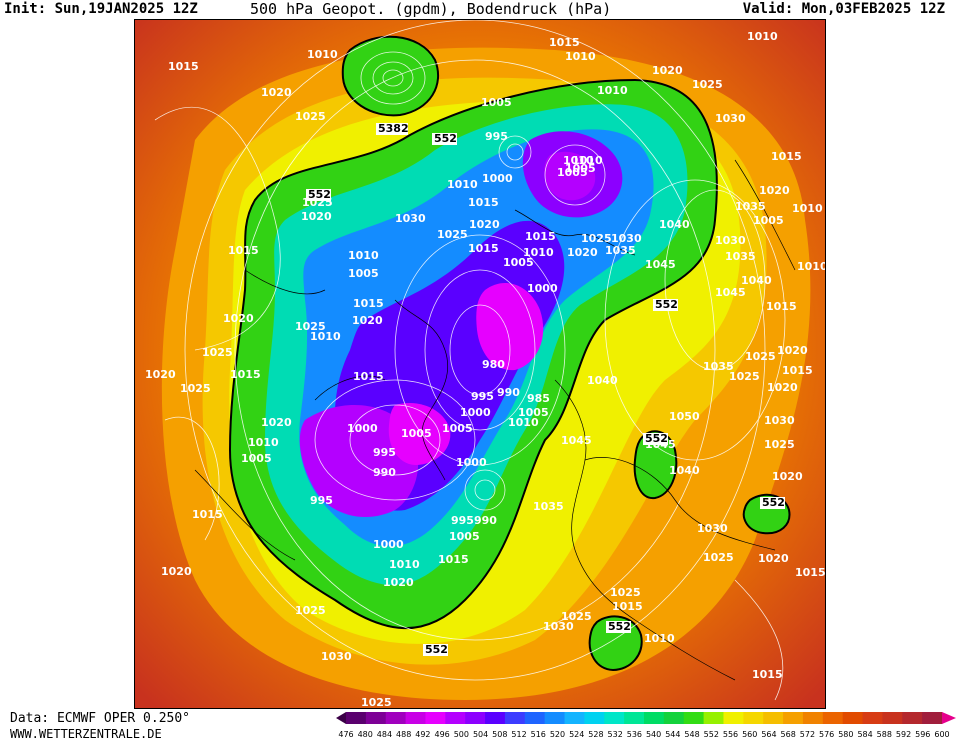 This screenshot has width=959, height=741. I want to click on legend-tick-label: 524, so click(576, 734).